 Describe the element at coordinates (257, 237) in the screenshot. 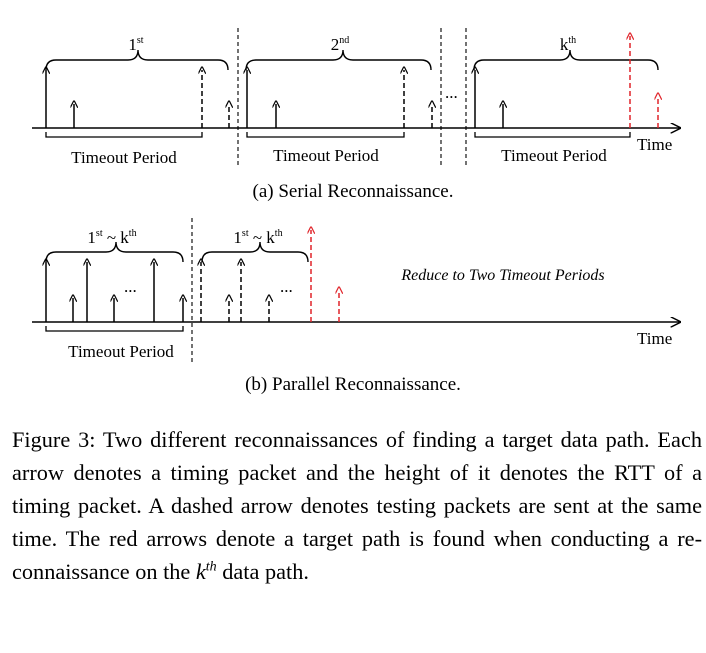

I see `brace-b-label-2: 1st ~ kth` at that location.